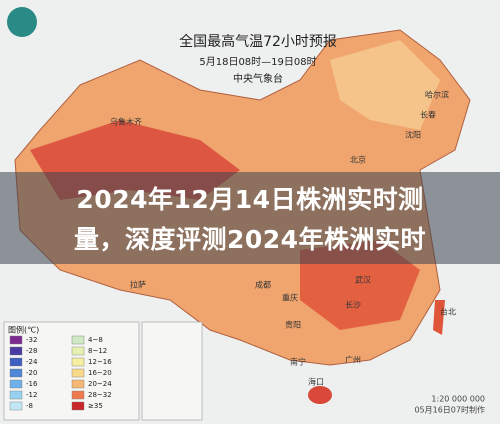  I want to click on city-label: 哈尔滨, so click(437, 95).